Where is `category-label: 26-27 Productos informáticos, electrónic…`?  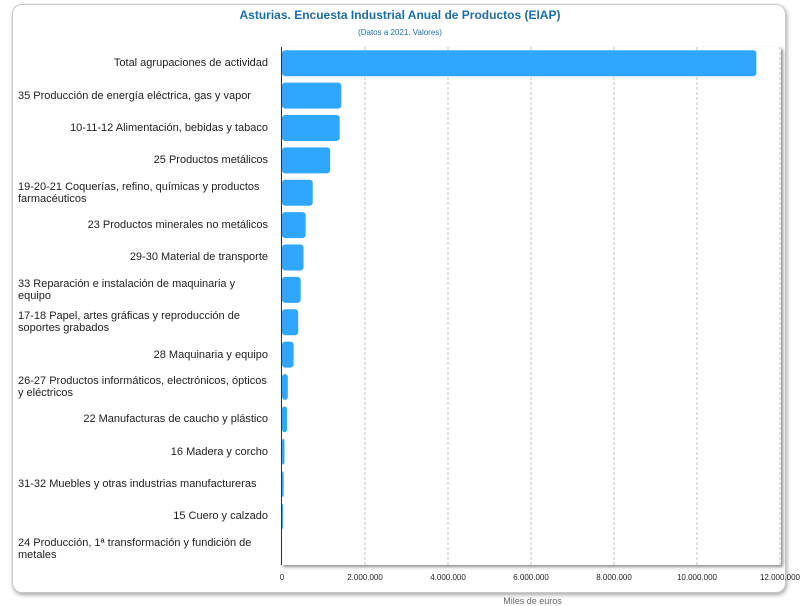
category-label: 26-27 Productos informáticos, electrónic… is located at coordinates (142, 386).